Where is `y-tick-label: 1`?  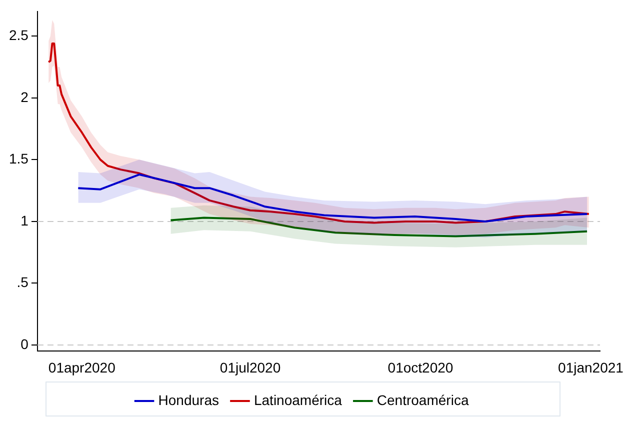 y-tick-label: 1 is located at coordinates (24, 220).